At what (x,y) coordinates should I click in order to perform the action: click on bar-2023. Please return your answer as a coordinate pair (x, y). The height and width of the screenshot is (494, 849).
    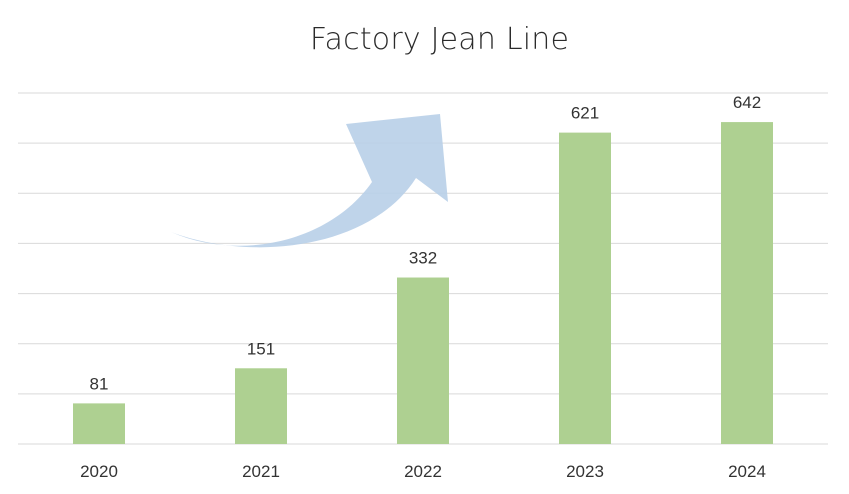
    Looking at the image, I should click on (585, 288).